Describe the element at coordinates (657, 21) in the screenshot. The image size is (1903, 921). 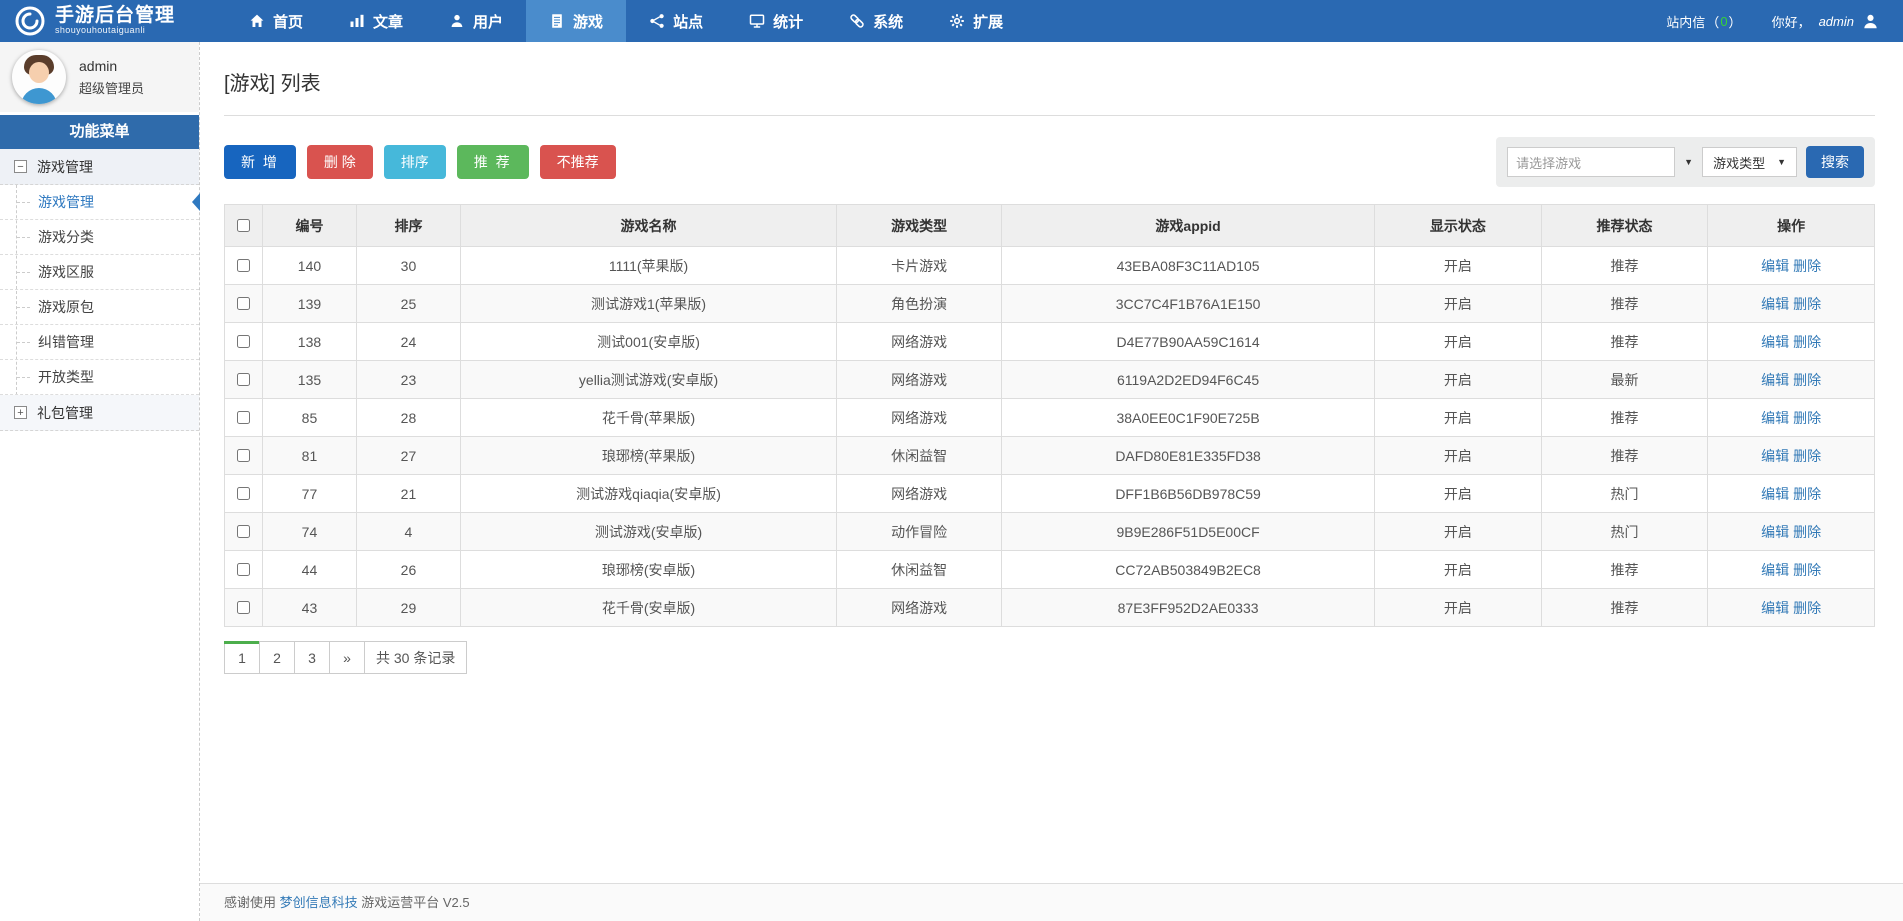
I see `share-icon` at that location.